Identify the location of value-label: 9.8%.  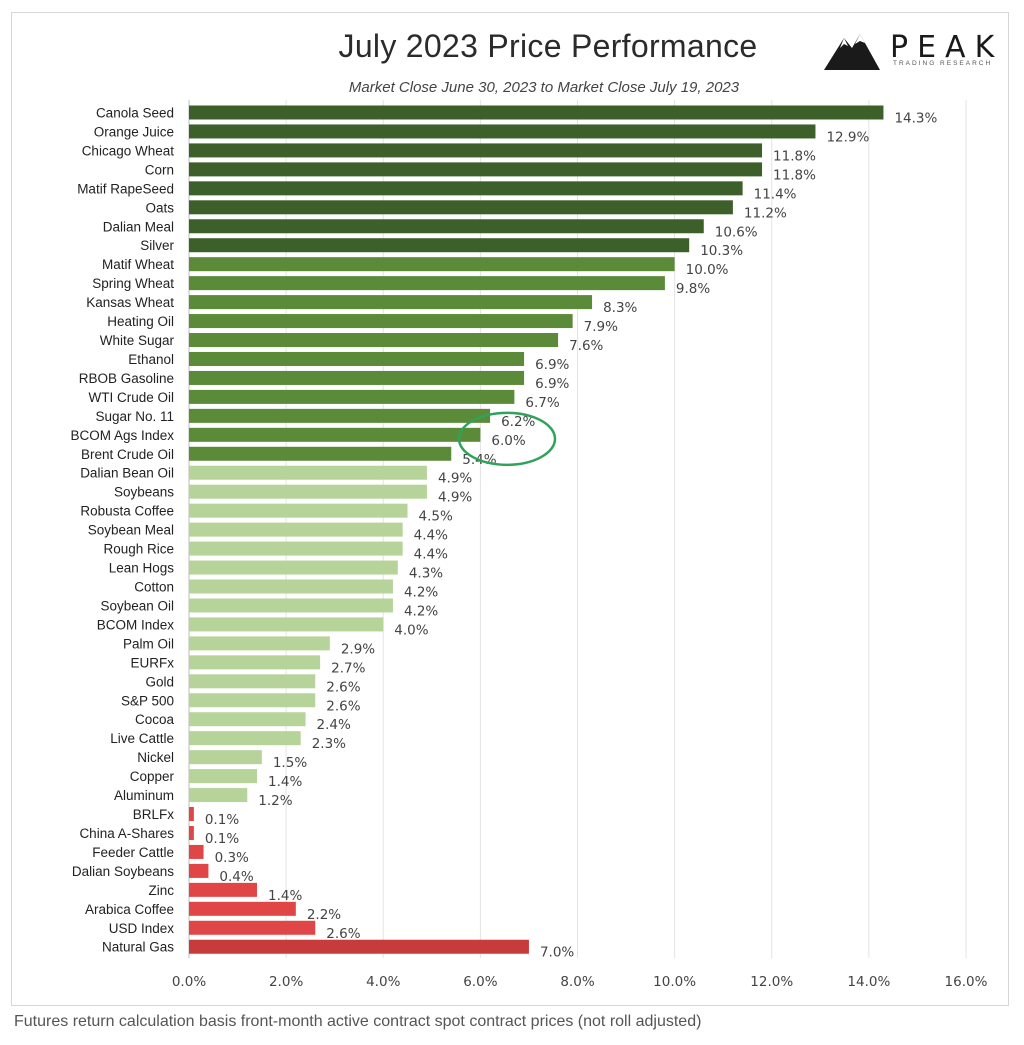
(693, 289).